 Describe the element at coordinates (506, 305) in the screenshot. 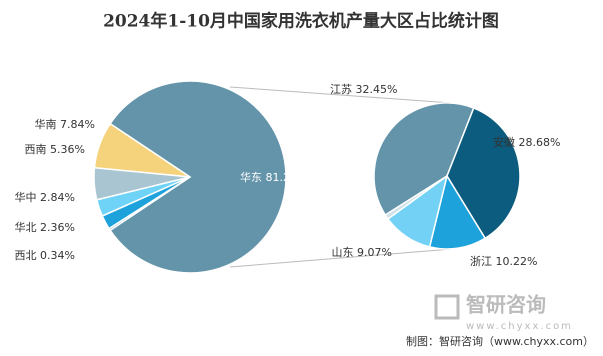

I see `watermark-name: 智研咨询` at that location.